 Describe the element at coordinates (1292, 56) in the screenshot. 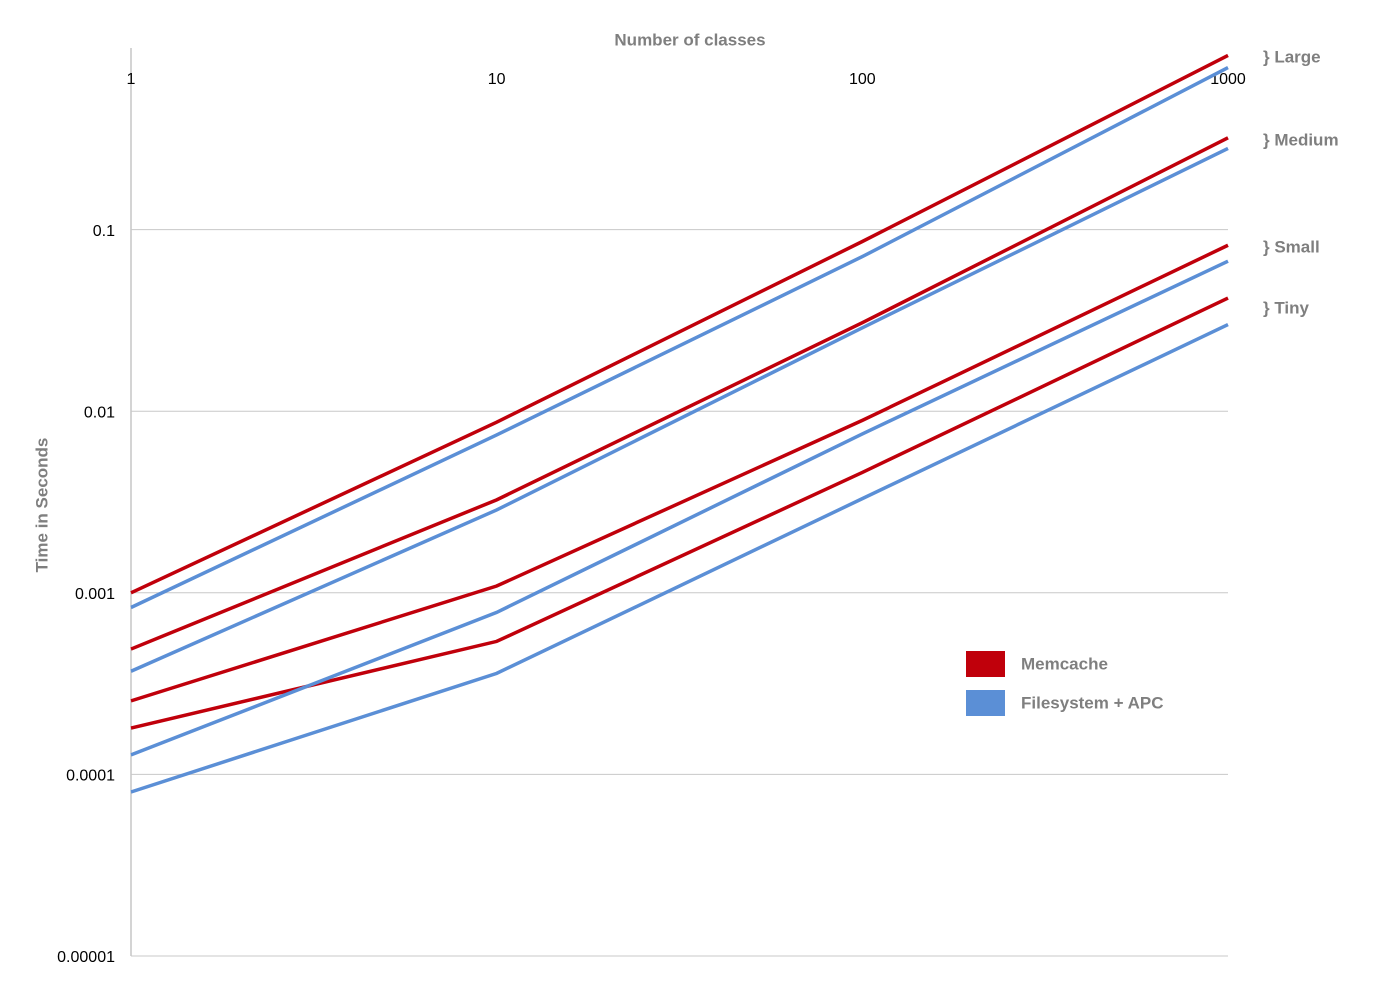

I see `group-annotation: } Large` at that location.